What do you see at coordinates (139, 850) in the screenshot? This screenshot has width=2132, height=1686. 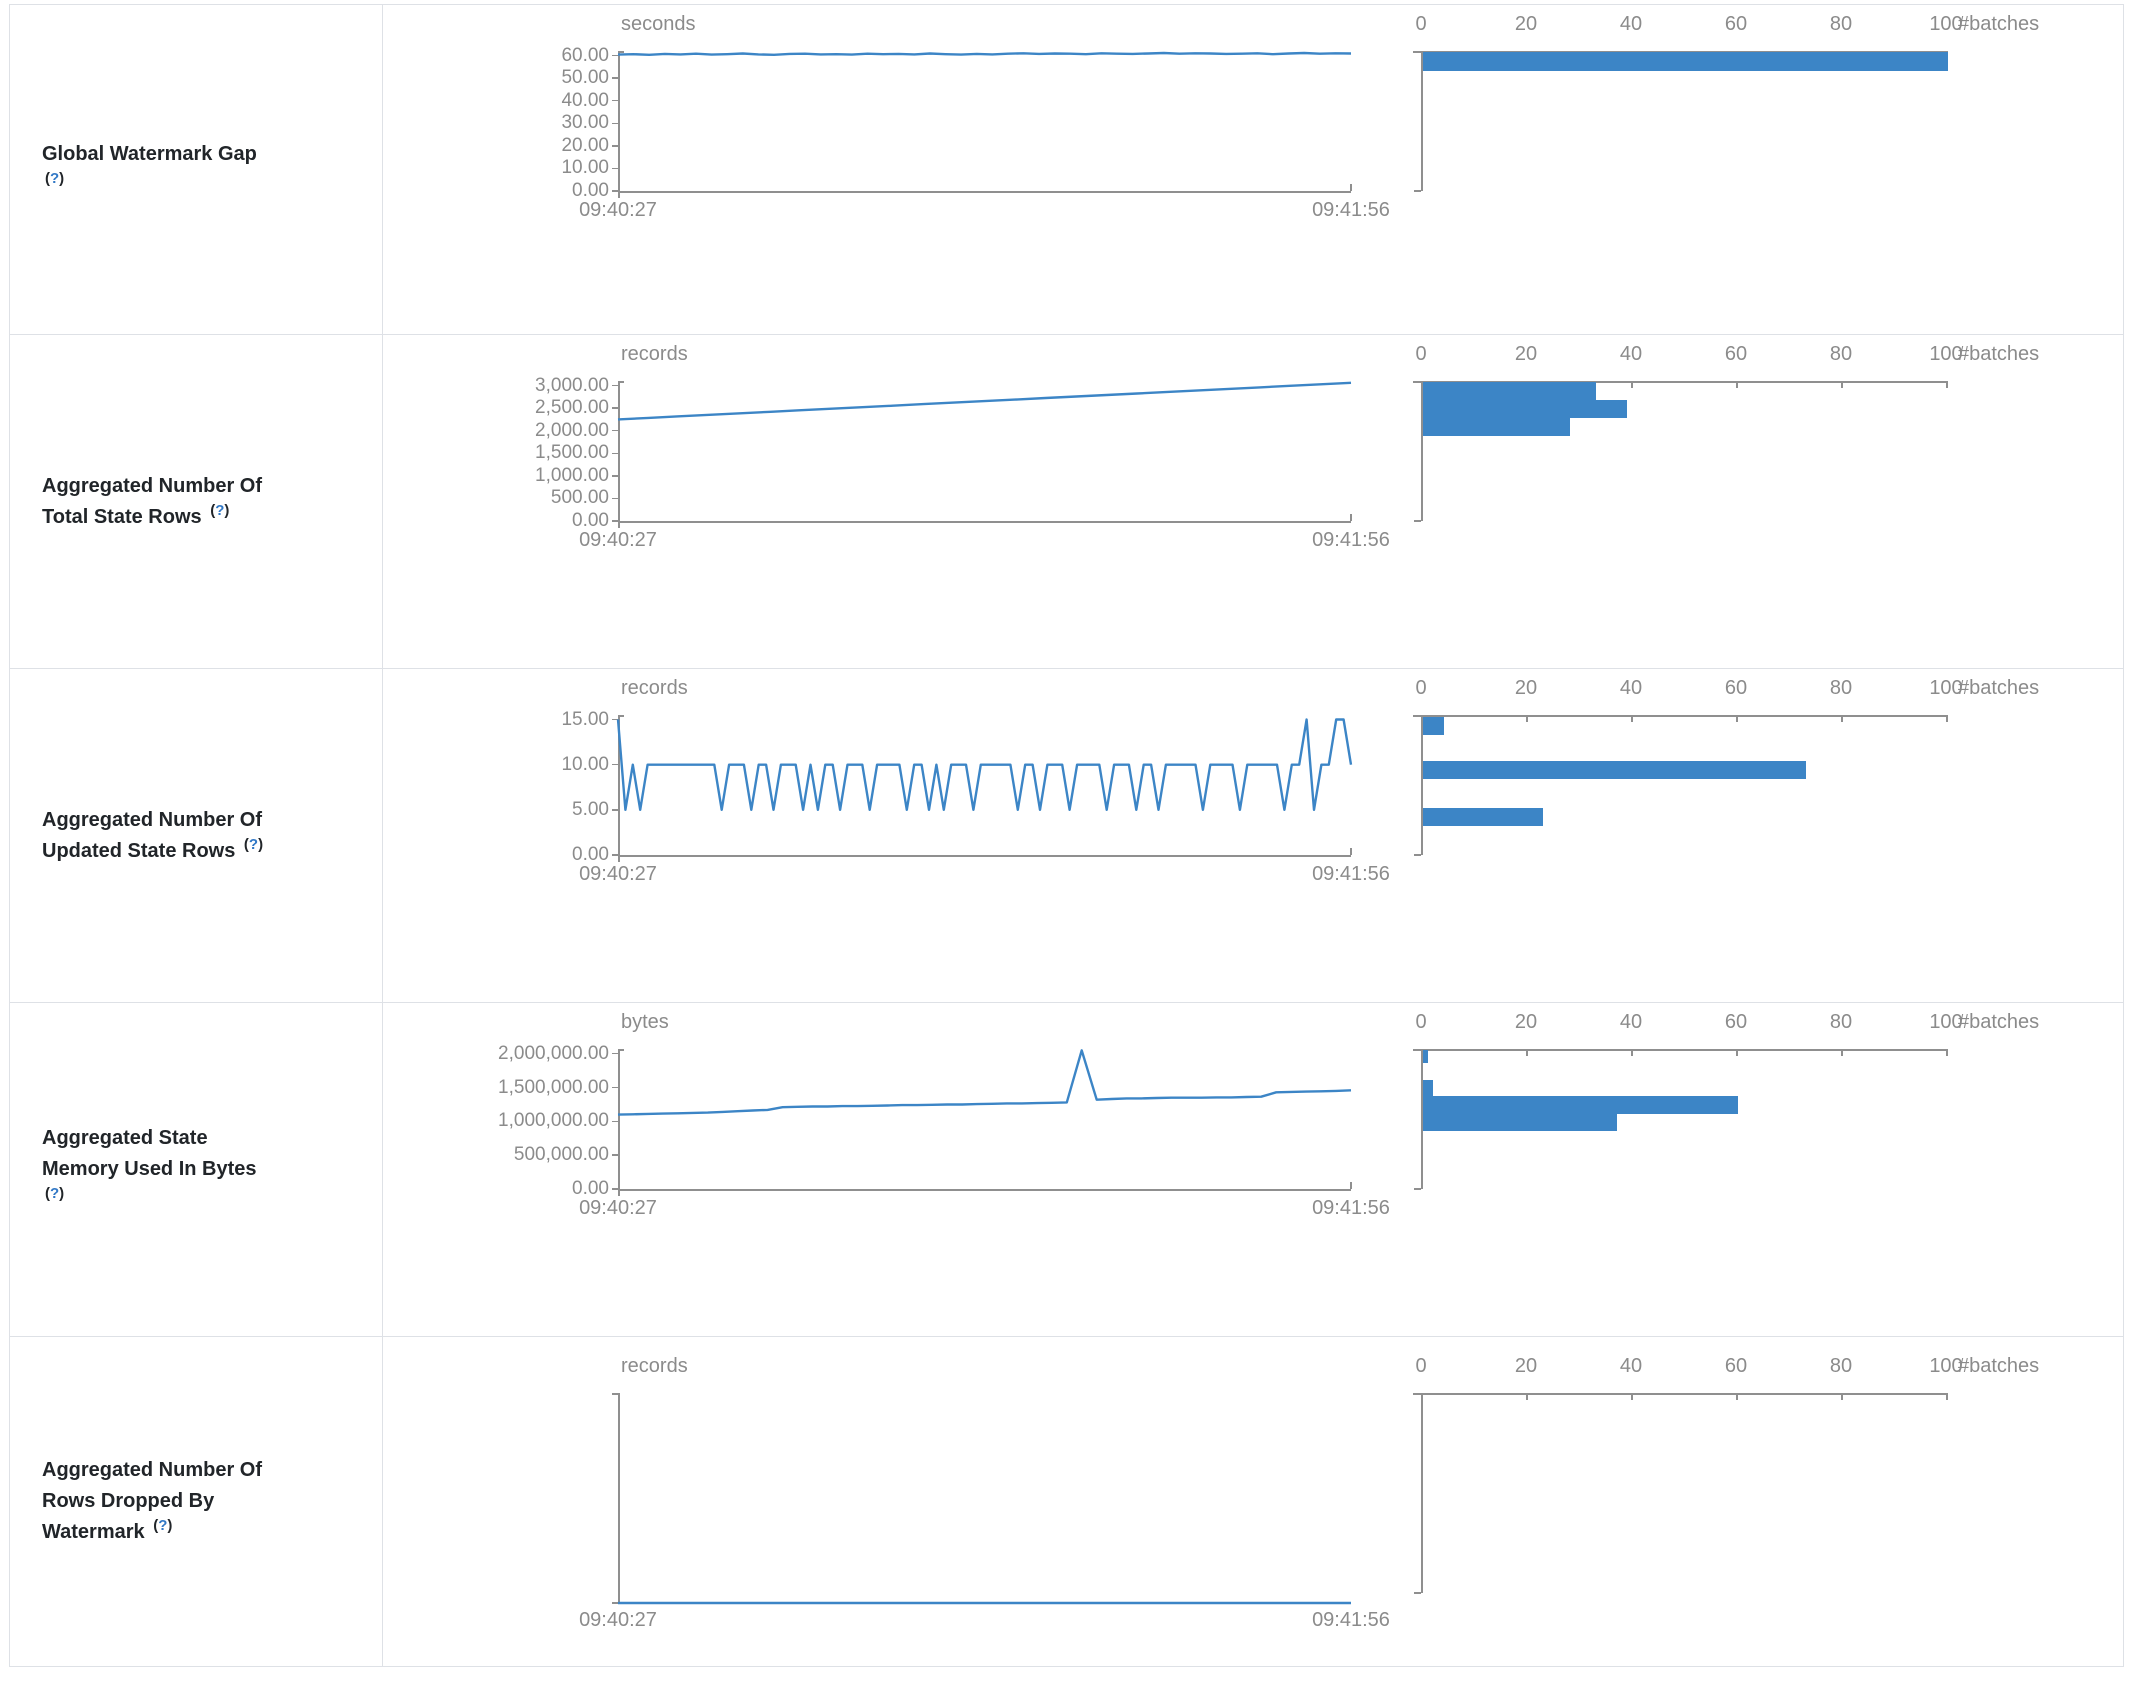 I see `metric-label-text: Updated State Rows` at bounding box center [139, 850].